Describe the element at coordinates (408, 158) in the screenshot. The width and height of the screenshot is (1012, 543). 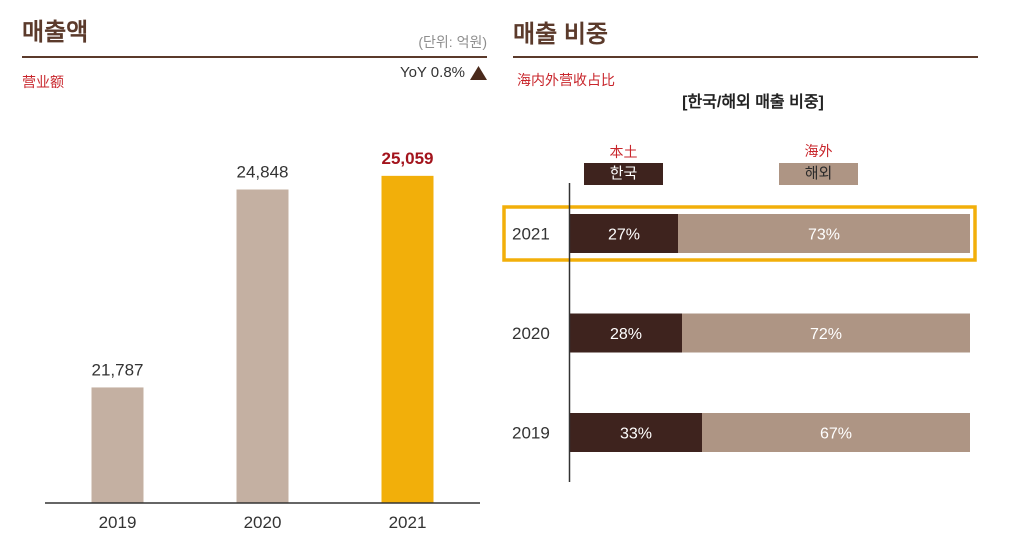
I see `bar-value-label: 25,059` at that location.